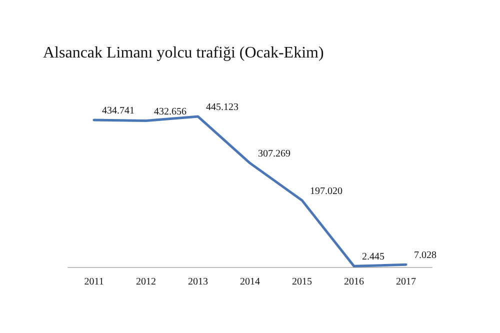 The image size is (500, 333). Describe the element at coordinates (302, 282) in the screenshot. I see `x-tick-label: 2015` at that location.